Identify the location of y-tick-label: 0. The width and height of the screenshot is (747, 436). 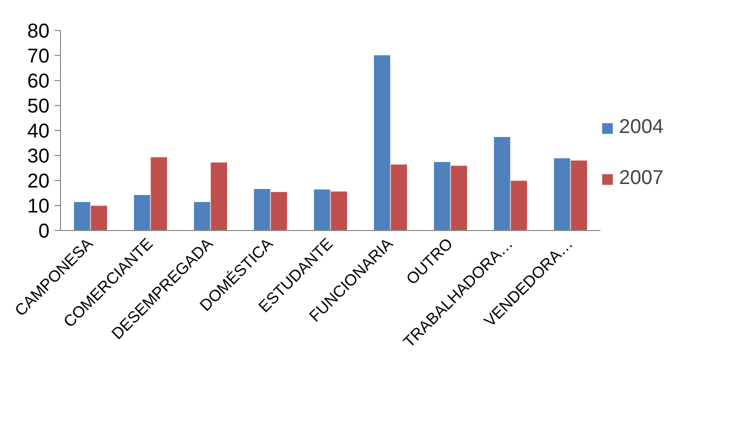
(44, 231).